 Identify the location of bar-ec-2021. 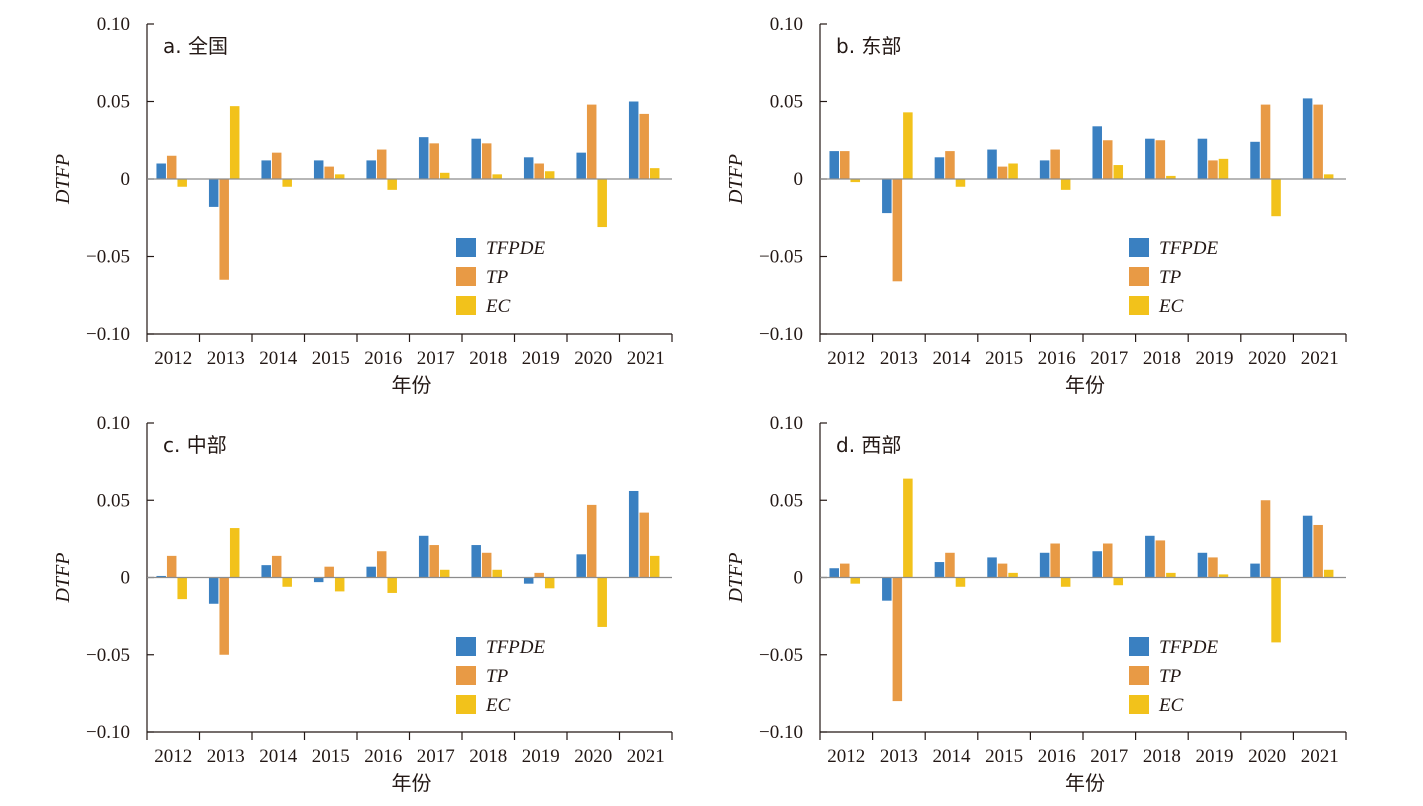
(1328, 573).